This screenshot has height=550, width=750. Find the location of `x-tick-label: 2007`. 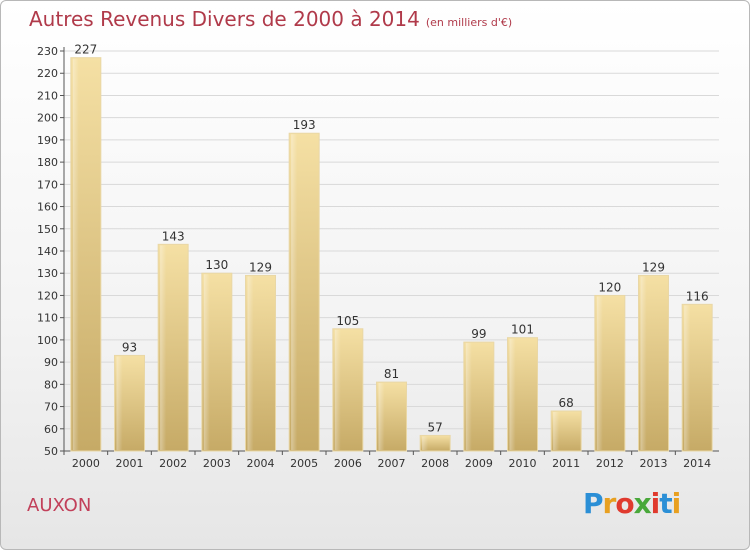

x-tick-label: 2007 is located at coordinates (392, 463).